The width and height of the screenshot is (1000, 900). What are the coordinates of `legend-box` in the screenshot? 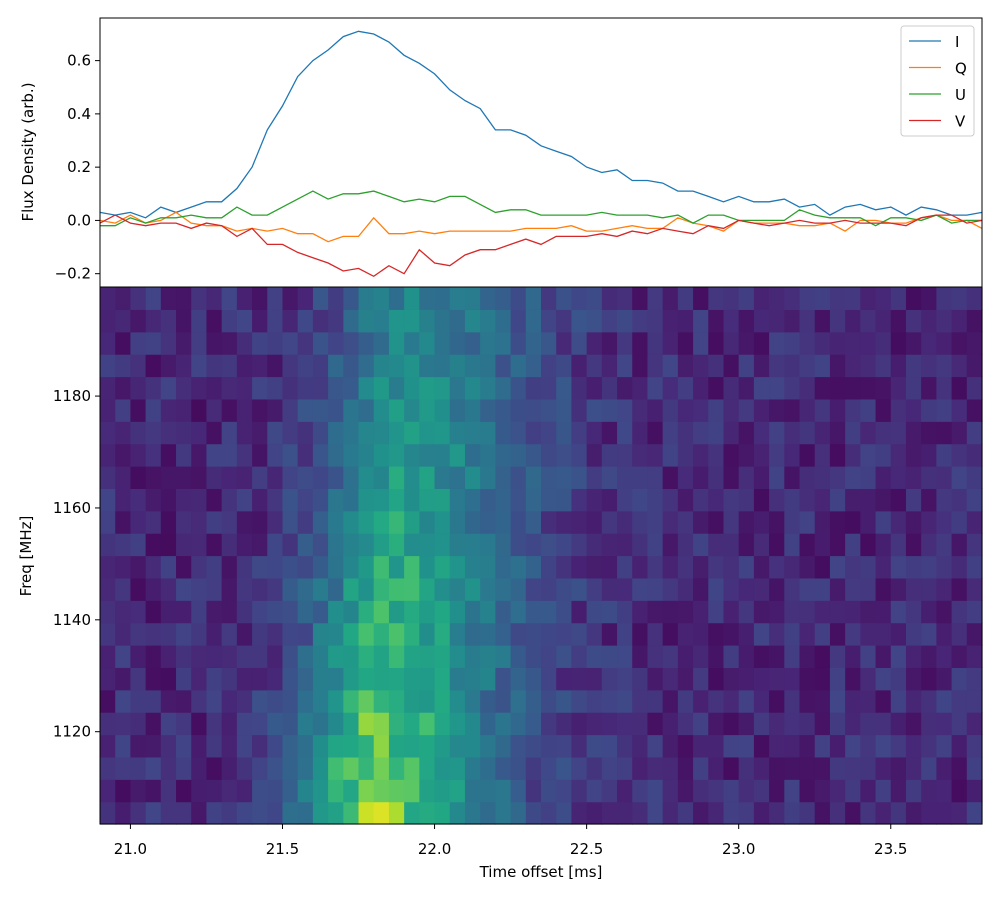 It's located at (937, 81).